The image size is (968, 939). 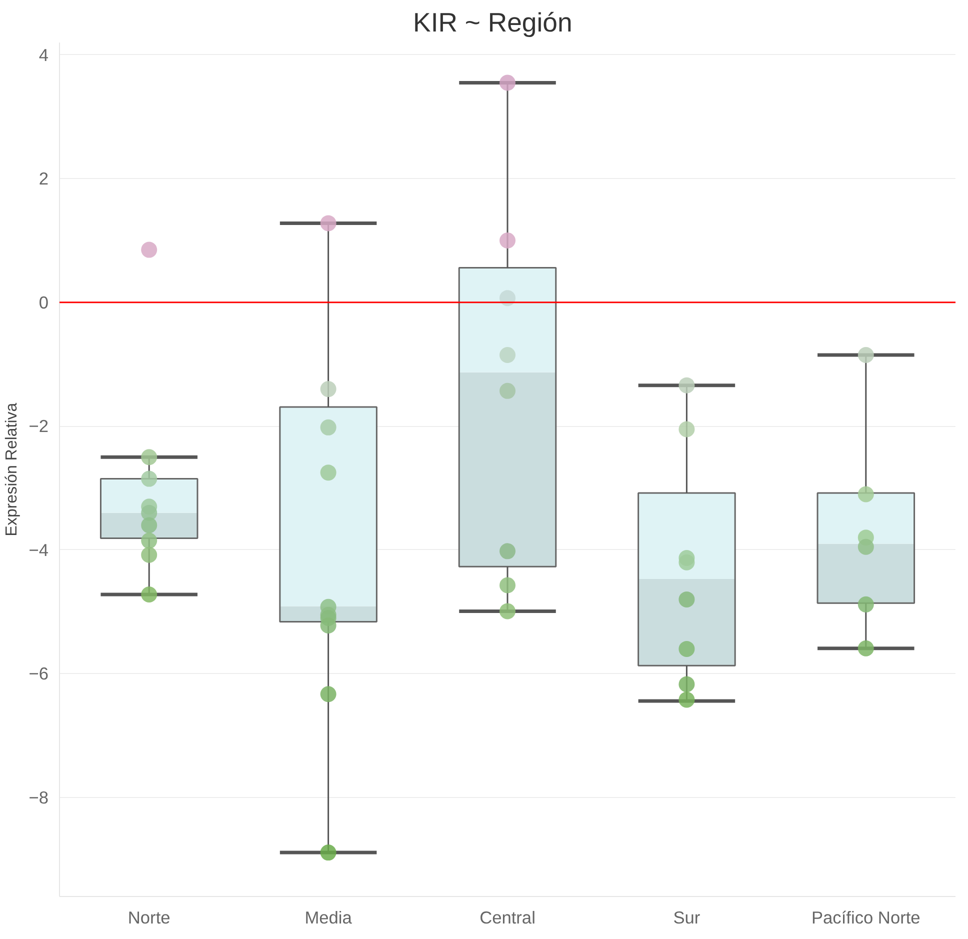 I want to click on y-tick-label: −4, so click(x=38, y=550).